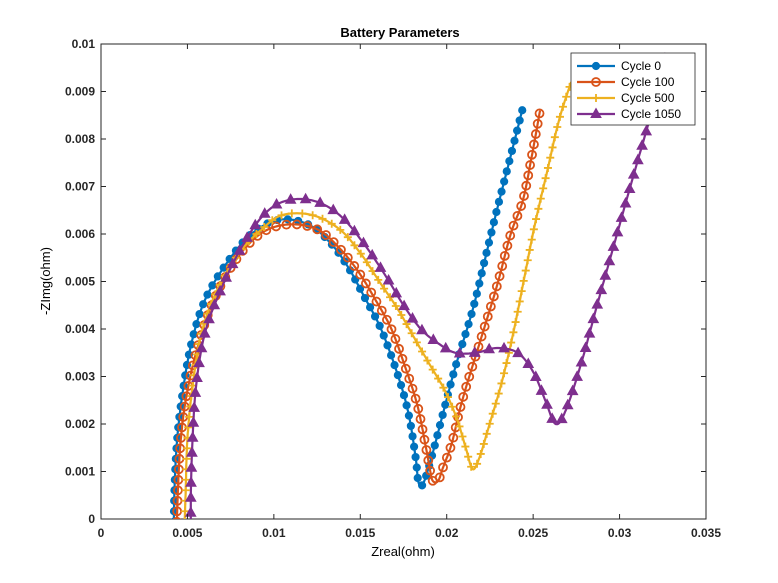 This screenshot has width=778, height=583. What do you see at coordinates (80, 472) in the screenshot?
I see `y-tick-label: 0.001` at bounding box center [80, 472].